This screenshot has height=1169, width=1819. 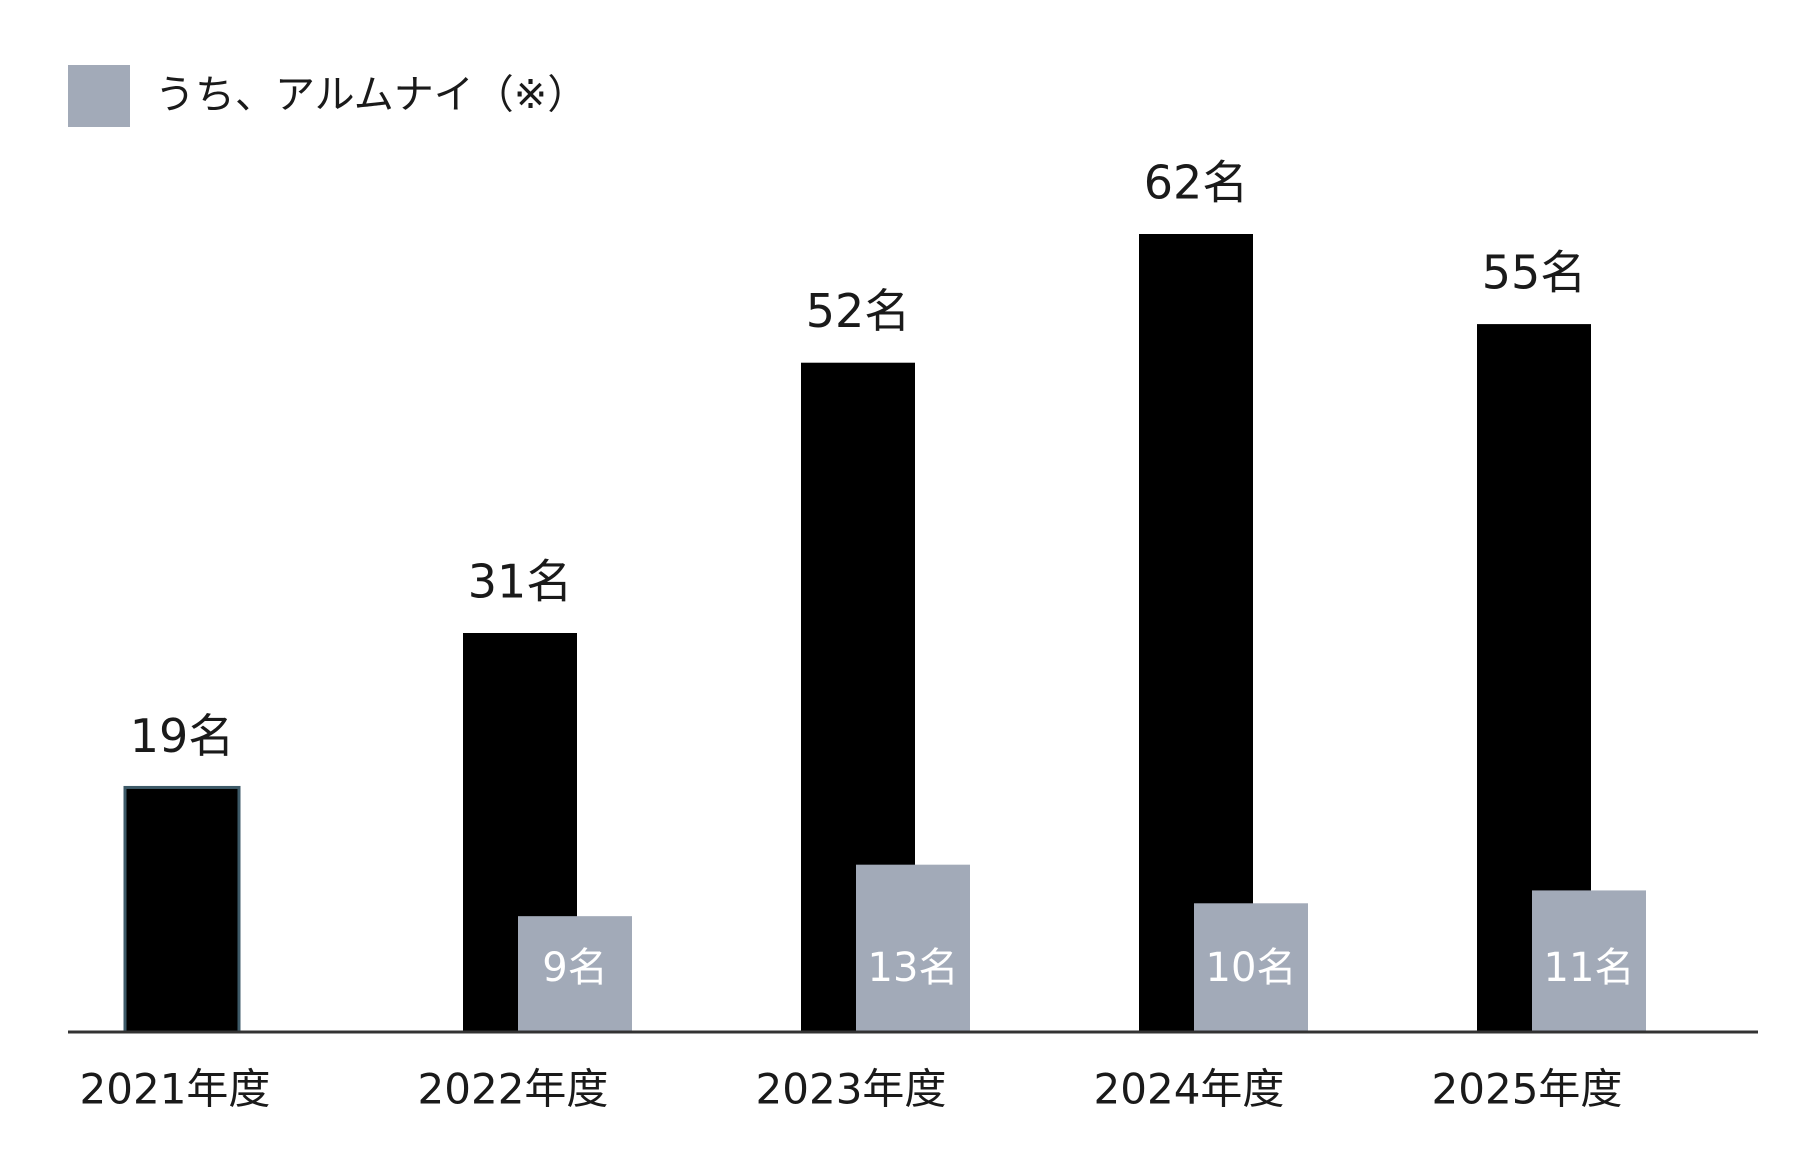 I want to click on value-label: 31名, so click(x=520, y=582).